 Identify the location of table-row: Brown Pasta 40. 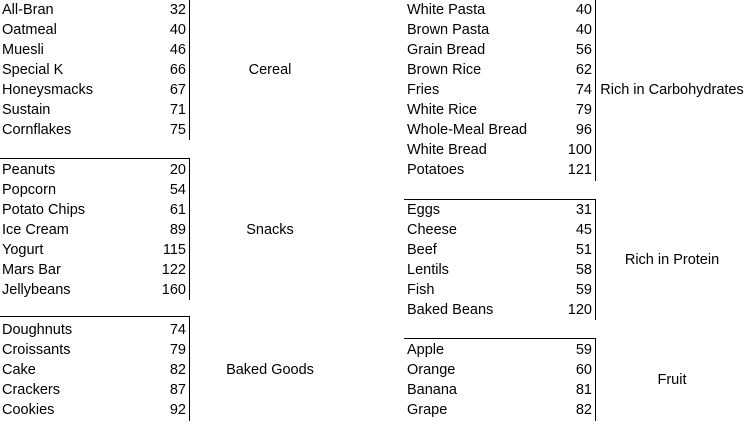
(499, 30).